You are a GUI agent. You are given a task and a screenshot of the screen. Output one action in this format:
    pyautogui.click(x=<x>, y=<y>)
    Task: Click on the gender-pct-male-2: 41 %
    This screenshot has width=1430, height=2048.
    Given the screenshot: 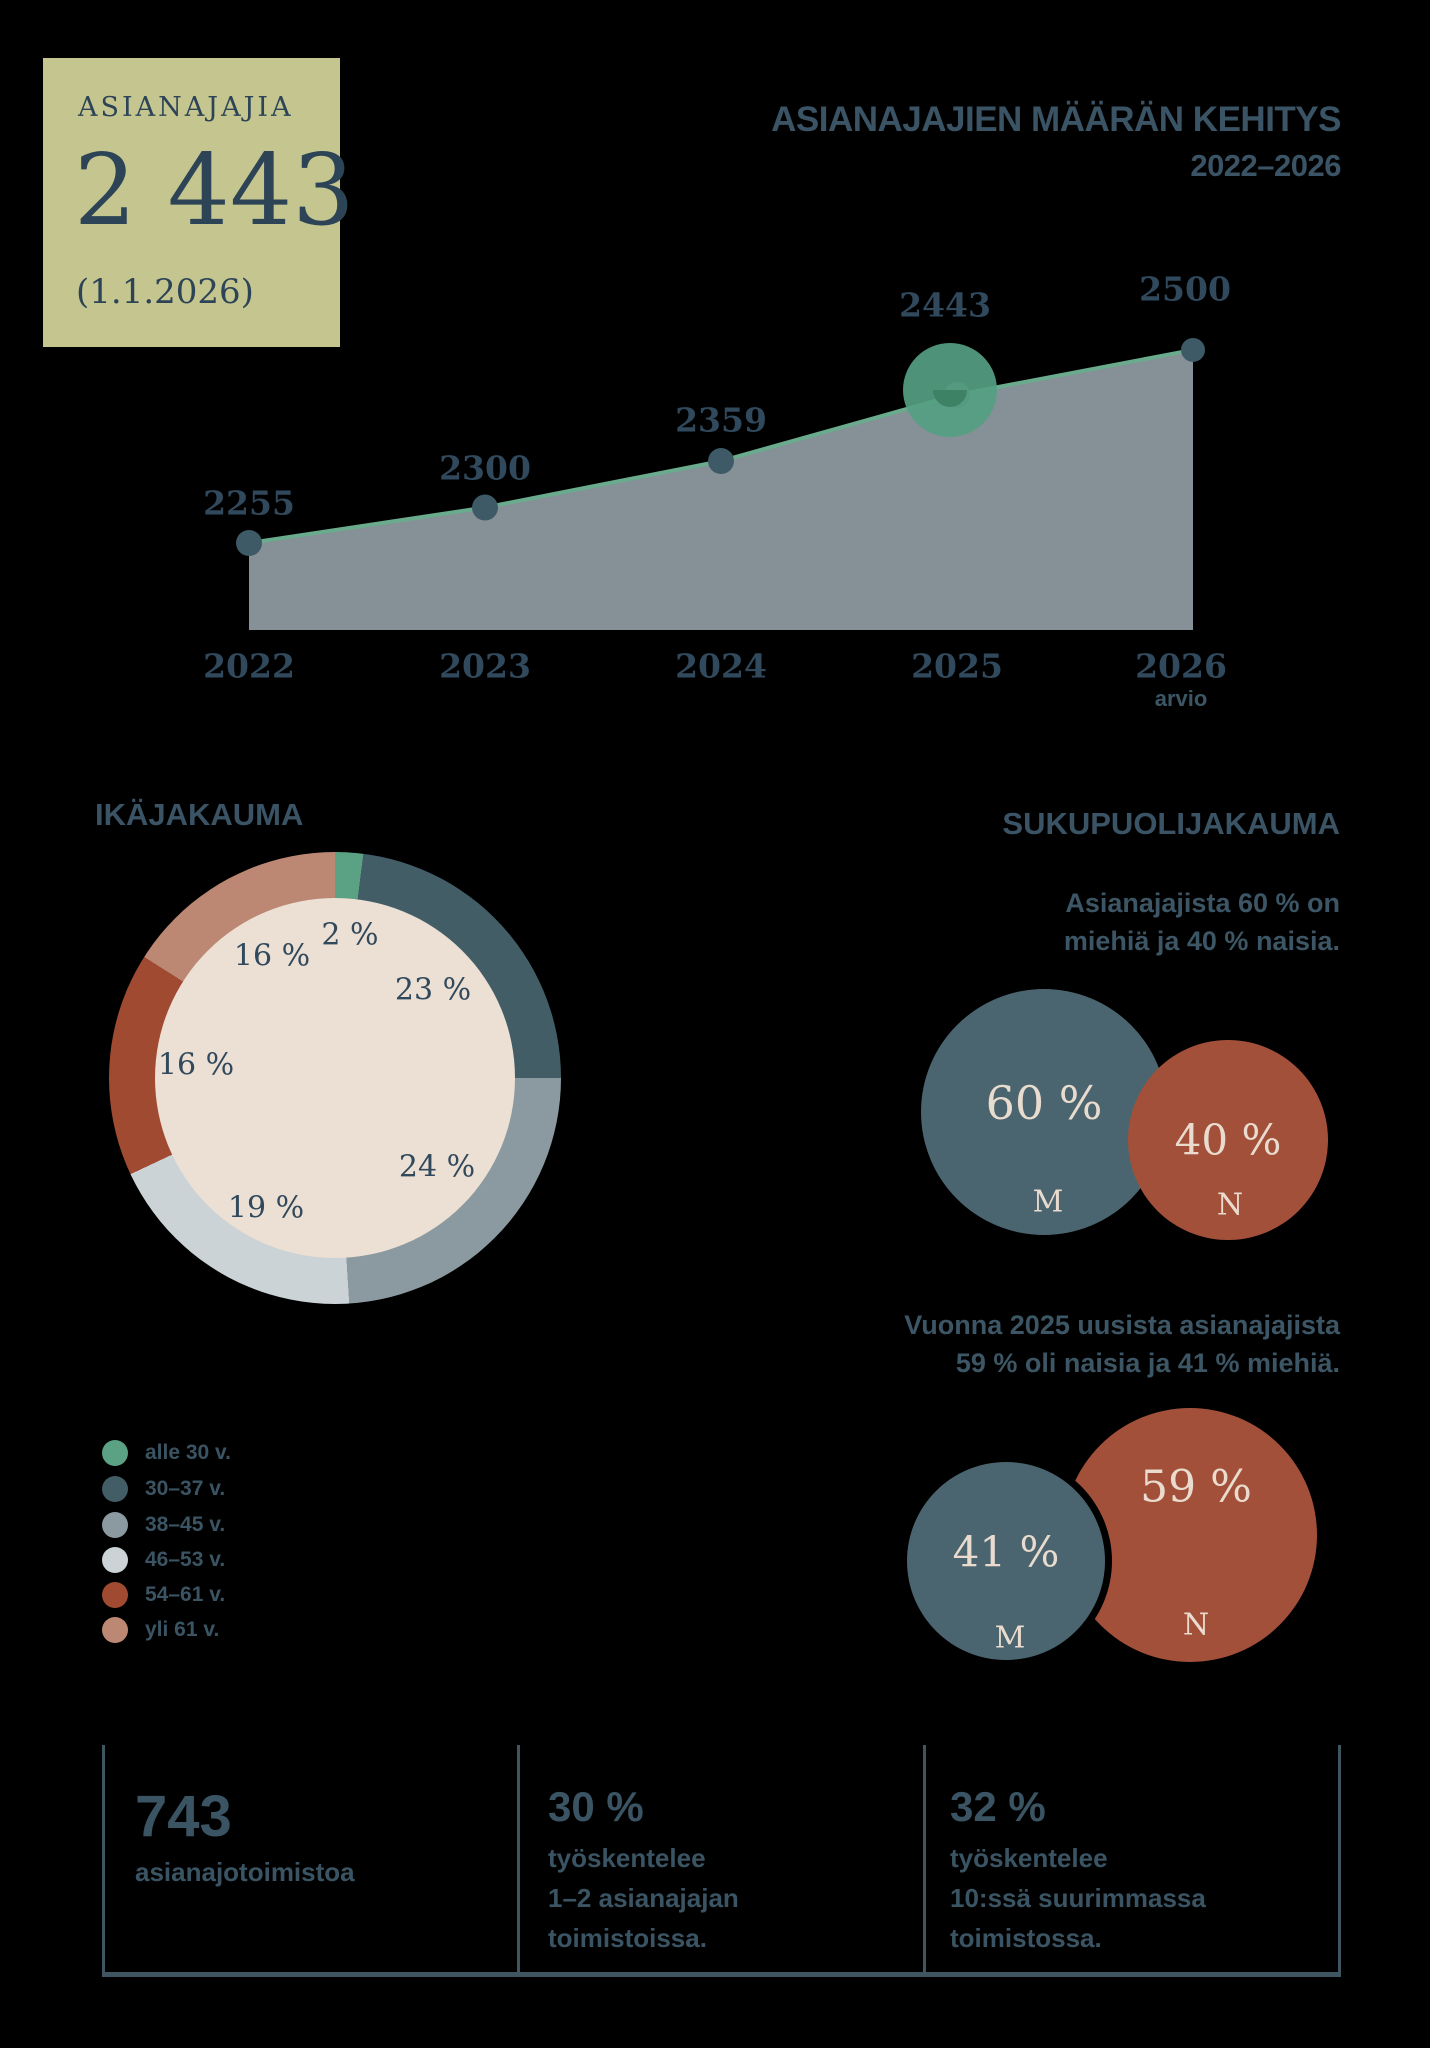 What is the action you would take?
    pyautogui.click(x=1006, y=1552)
    